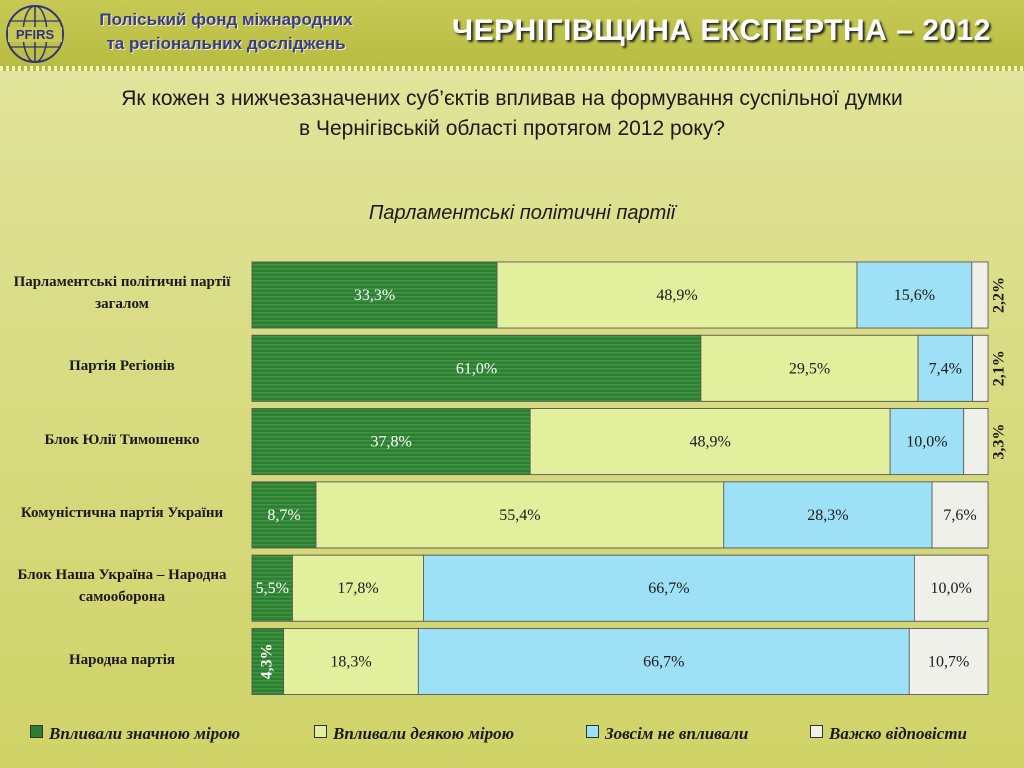 This screenshot has width=1024, height=768. Describe the element at coordinates (36, 731) in the screenshot. I see `legend-swatch-significant` at that location.